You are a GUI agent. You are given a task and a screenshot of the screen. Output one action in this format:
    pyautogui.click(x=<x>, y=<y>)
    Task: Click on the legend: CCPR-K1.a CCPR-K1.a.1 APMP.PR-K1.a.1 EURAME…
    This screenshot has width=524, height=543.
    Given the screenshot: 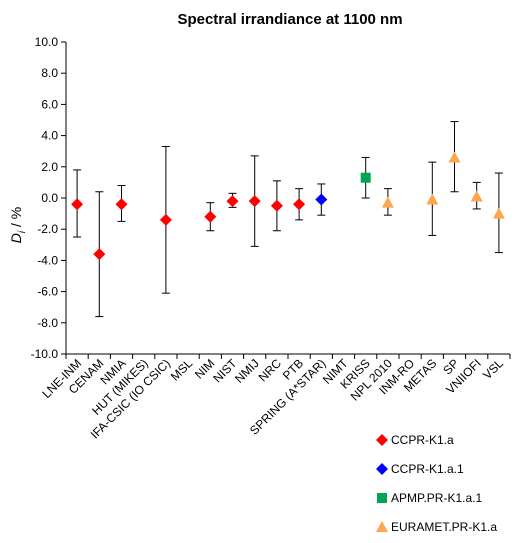 What is the action you would take?
    pyautogui.click(x=436, y=483)
    